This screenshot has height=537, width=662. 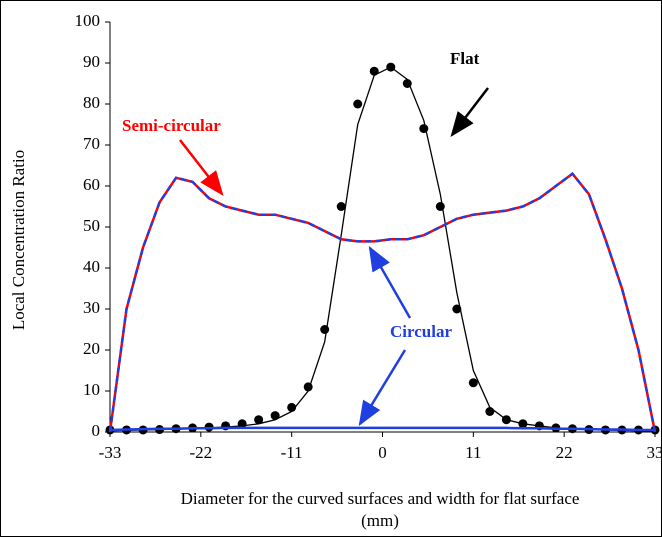 What do you see at coordinates (380, 520) in the screenshot?
I see `x-axis-label-unit: (mm)` at bounding box center [380, 520].